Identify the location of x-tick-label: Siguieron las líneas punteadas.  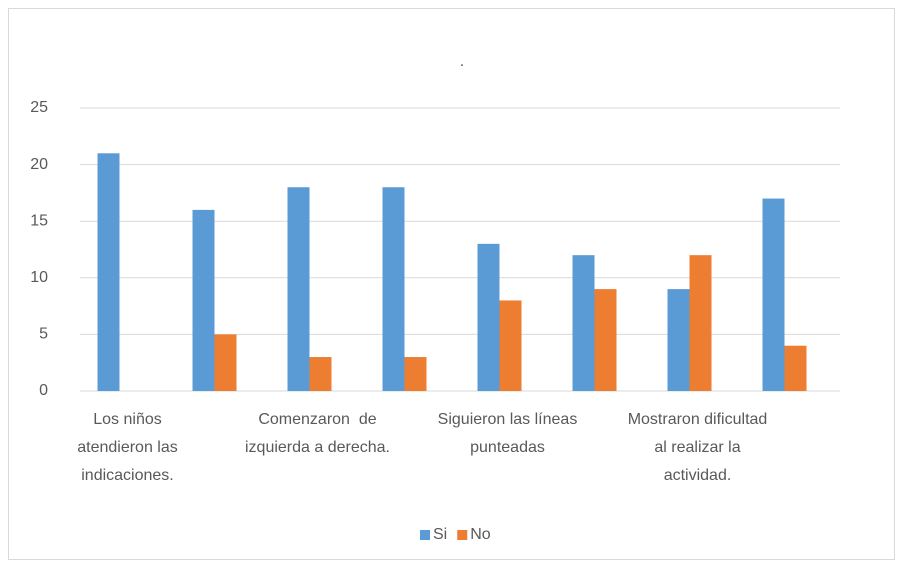
(507, 433).